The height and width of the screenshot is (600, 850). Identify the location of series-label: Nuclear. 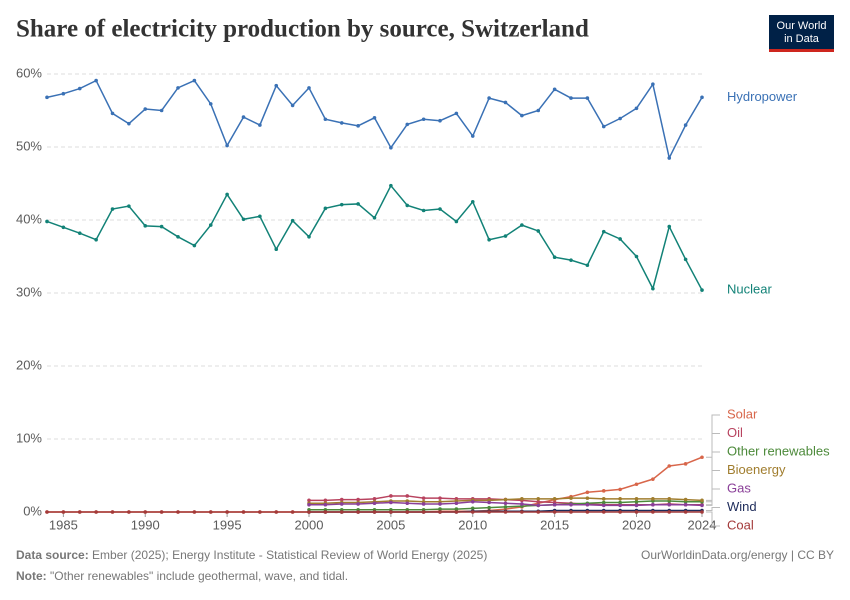
(749, 289).